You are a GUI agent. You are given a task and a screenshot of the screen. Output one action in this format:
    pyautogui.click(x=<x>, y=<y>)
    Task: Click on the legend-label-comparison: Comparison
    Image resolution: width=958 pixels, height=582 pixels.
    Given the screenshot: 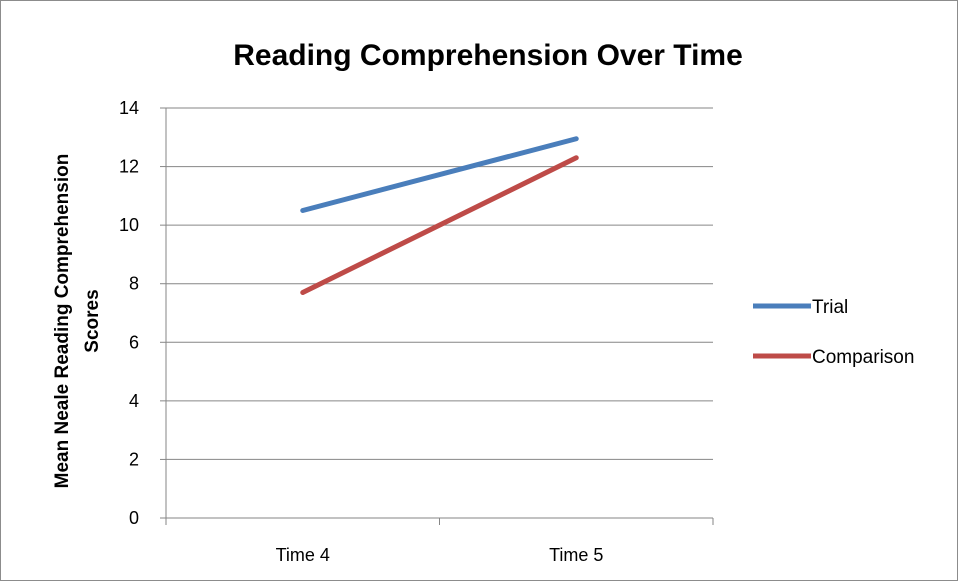 What is the action you would take?
    pyautogui.click(x=863, y=357)
    